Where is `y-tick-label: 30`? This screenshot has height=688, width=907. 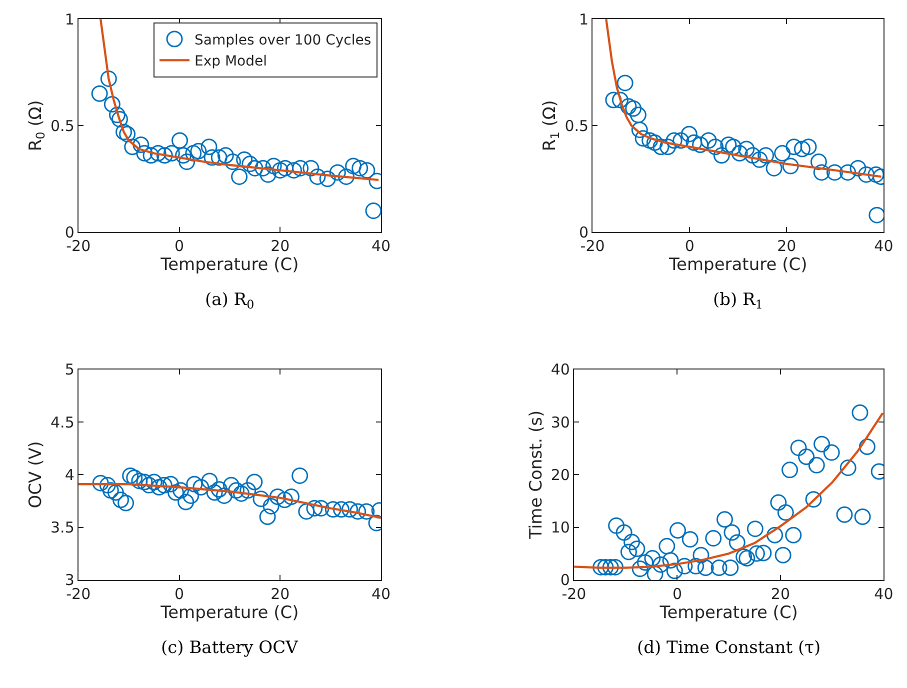
y-tick-label: 30 is located at coordinates (560, 422).